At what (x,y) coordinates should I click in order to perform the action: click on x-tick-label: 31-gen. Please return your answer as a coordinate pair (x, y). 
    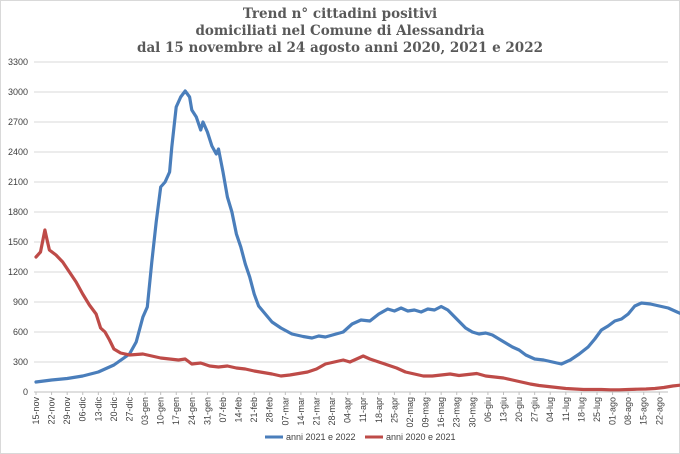
    Looking at the image, I should click on (207, 411).